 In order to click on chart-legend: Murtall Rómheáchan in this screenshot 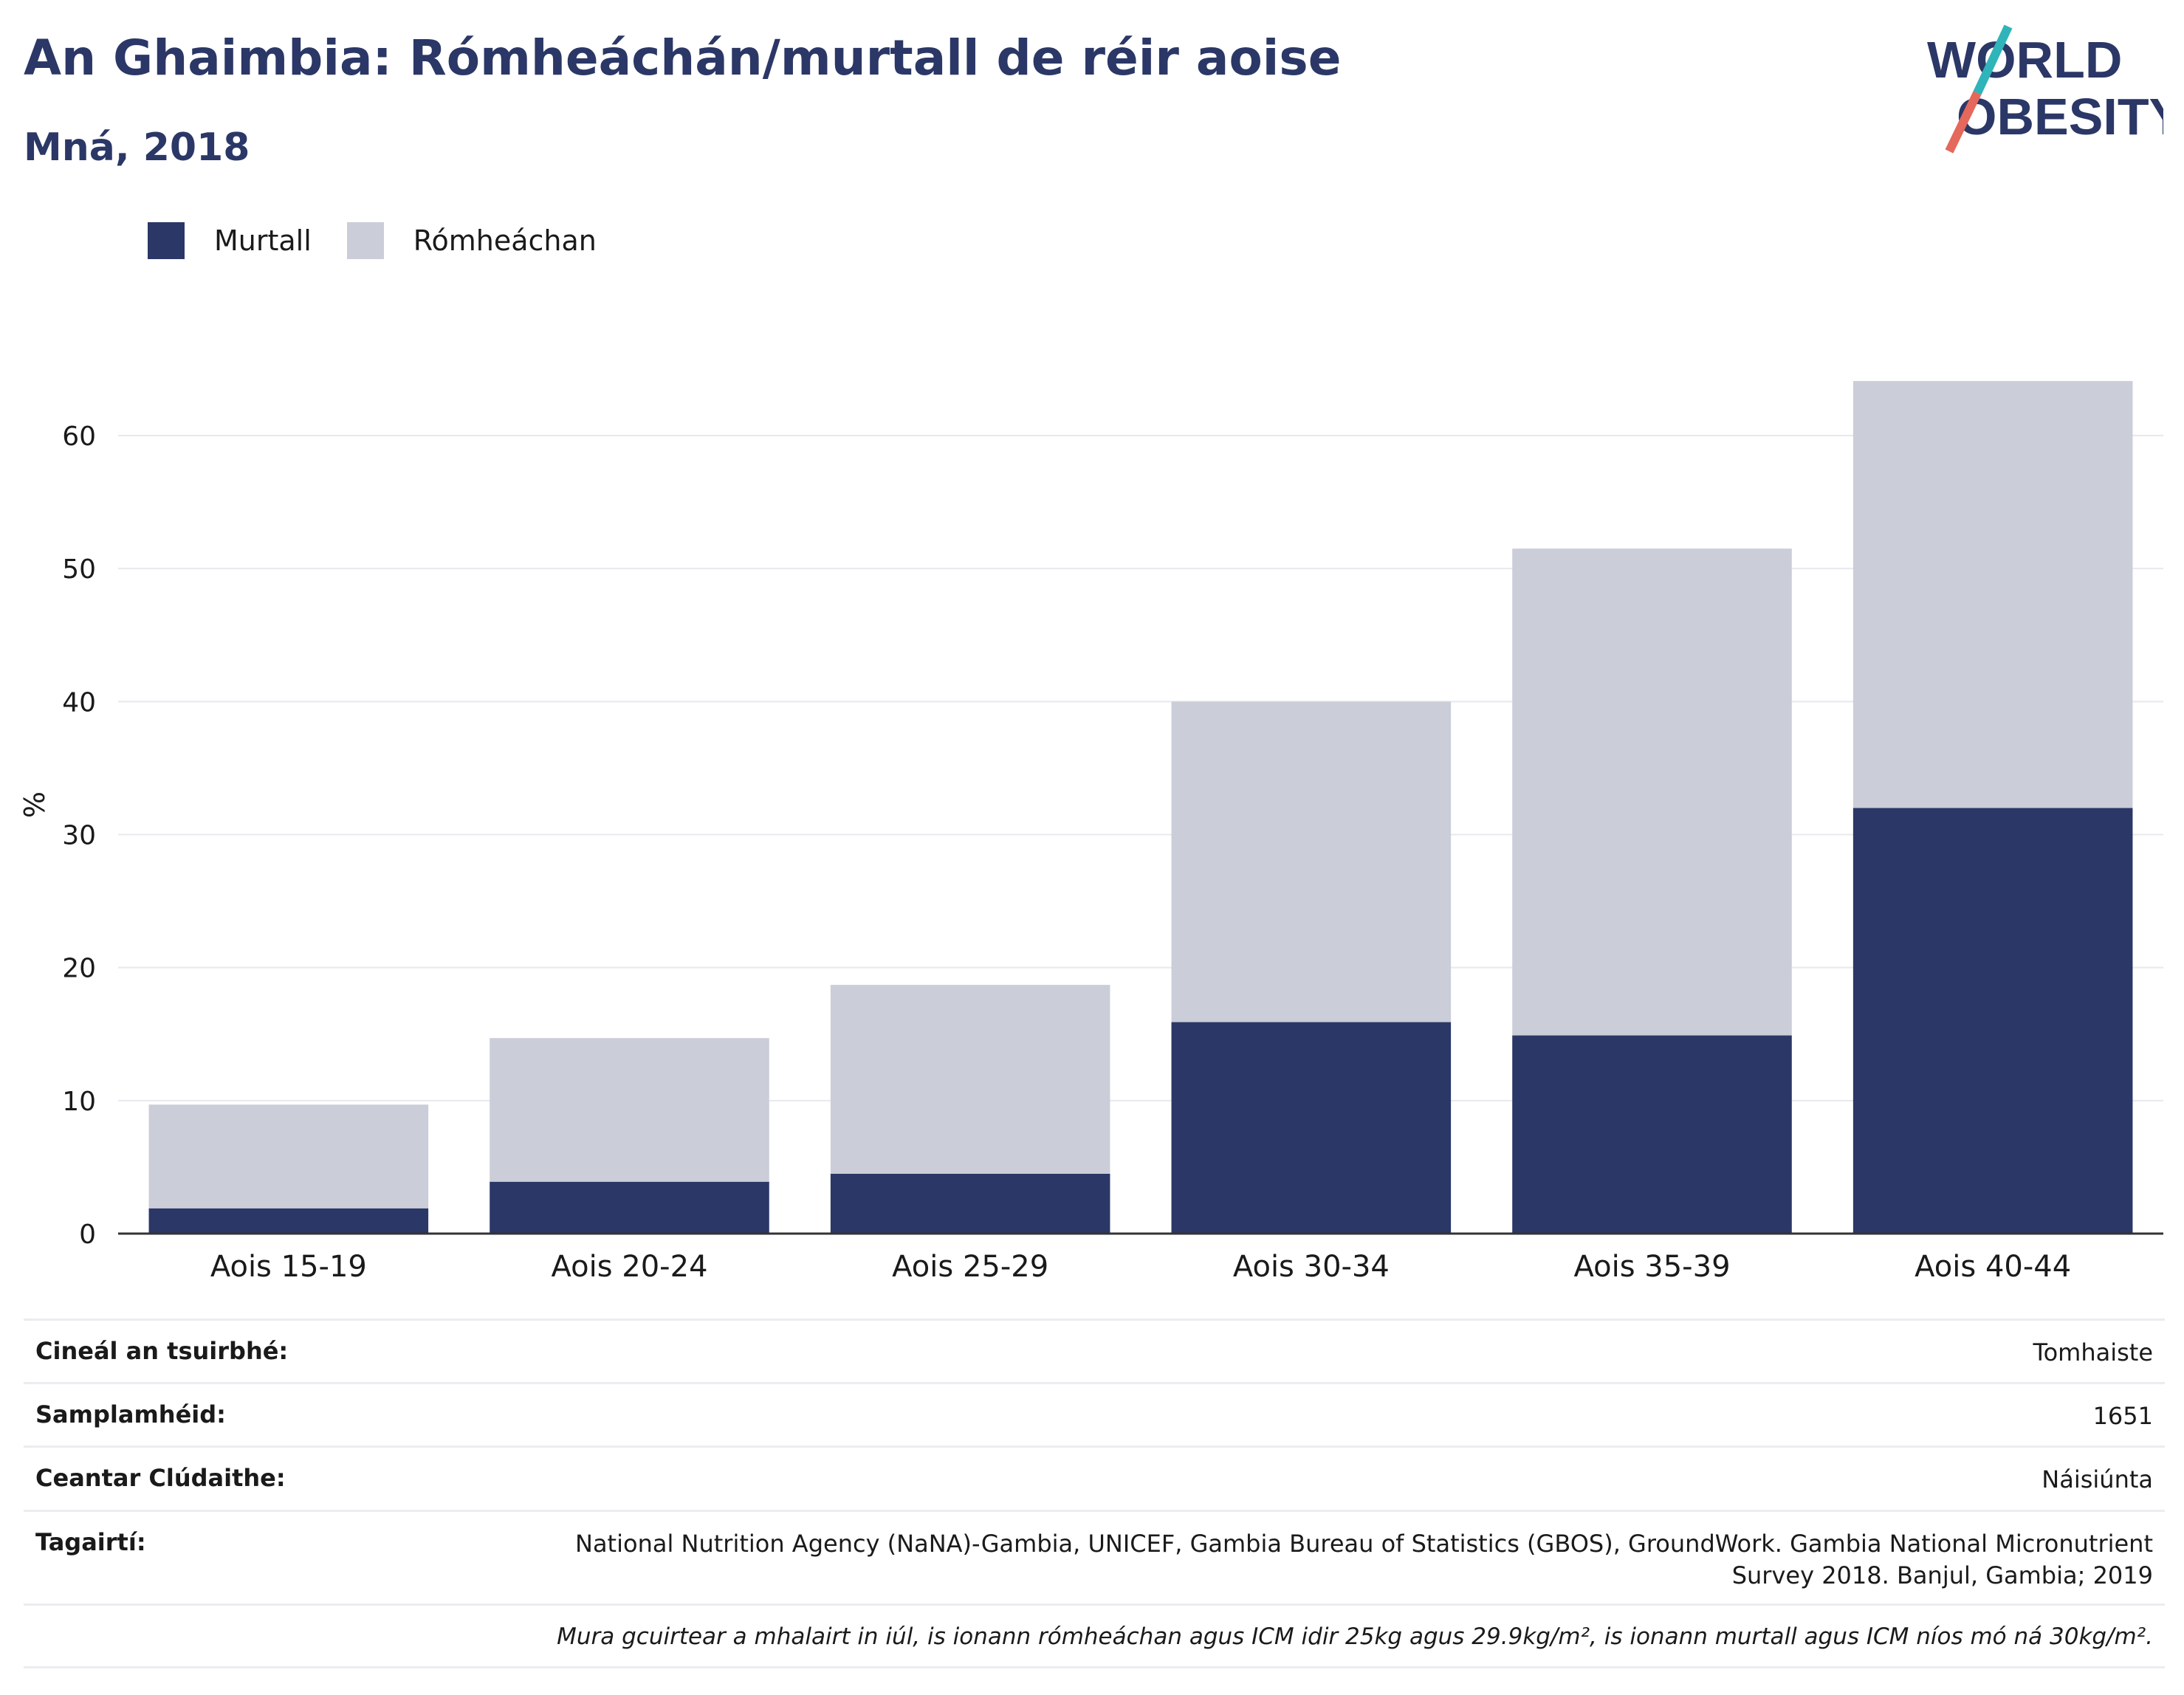, I will do `click(390, 241)`.